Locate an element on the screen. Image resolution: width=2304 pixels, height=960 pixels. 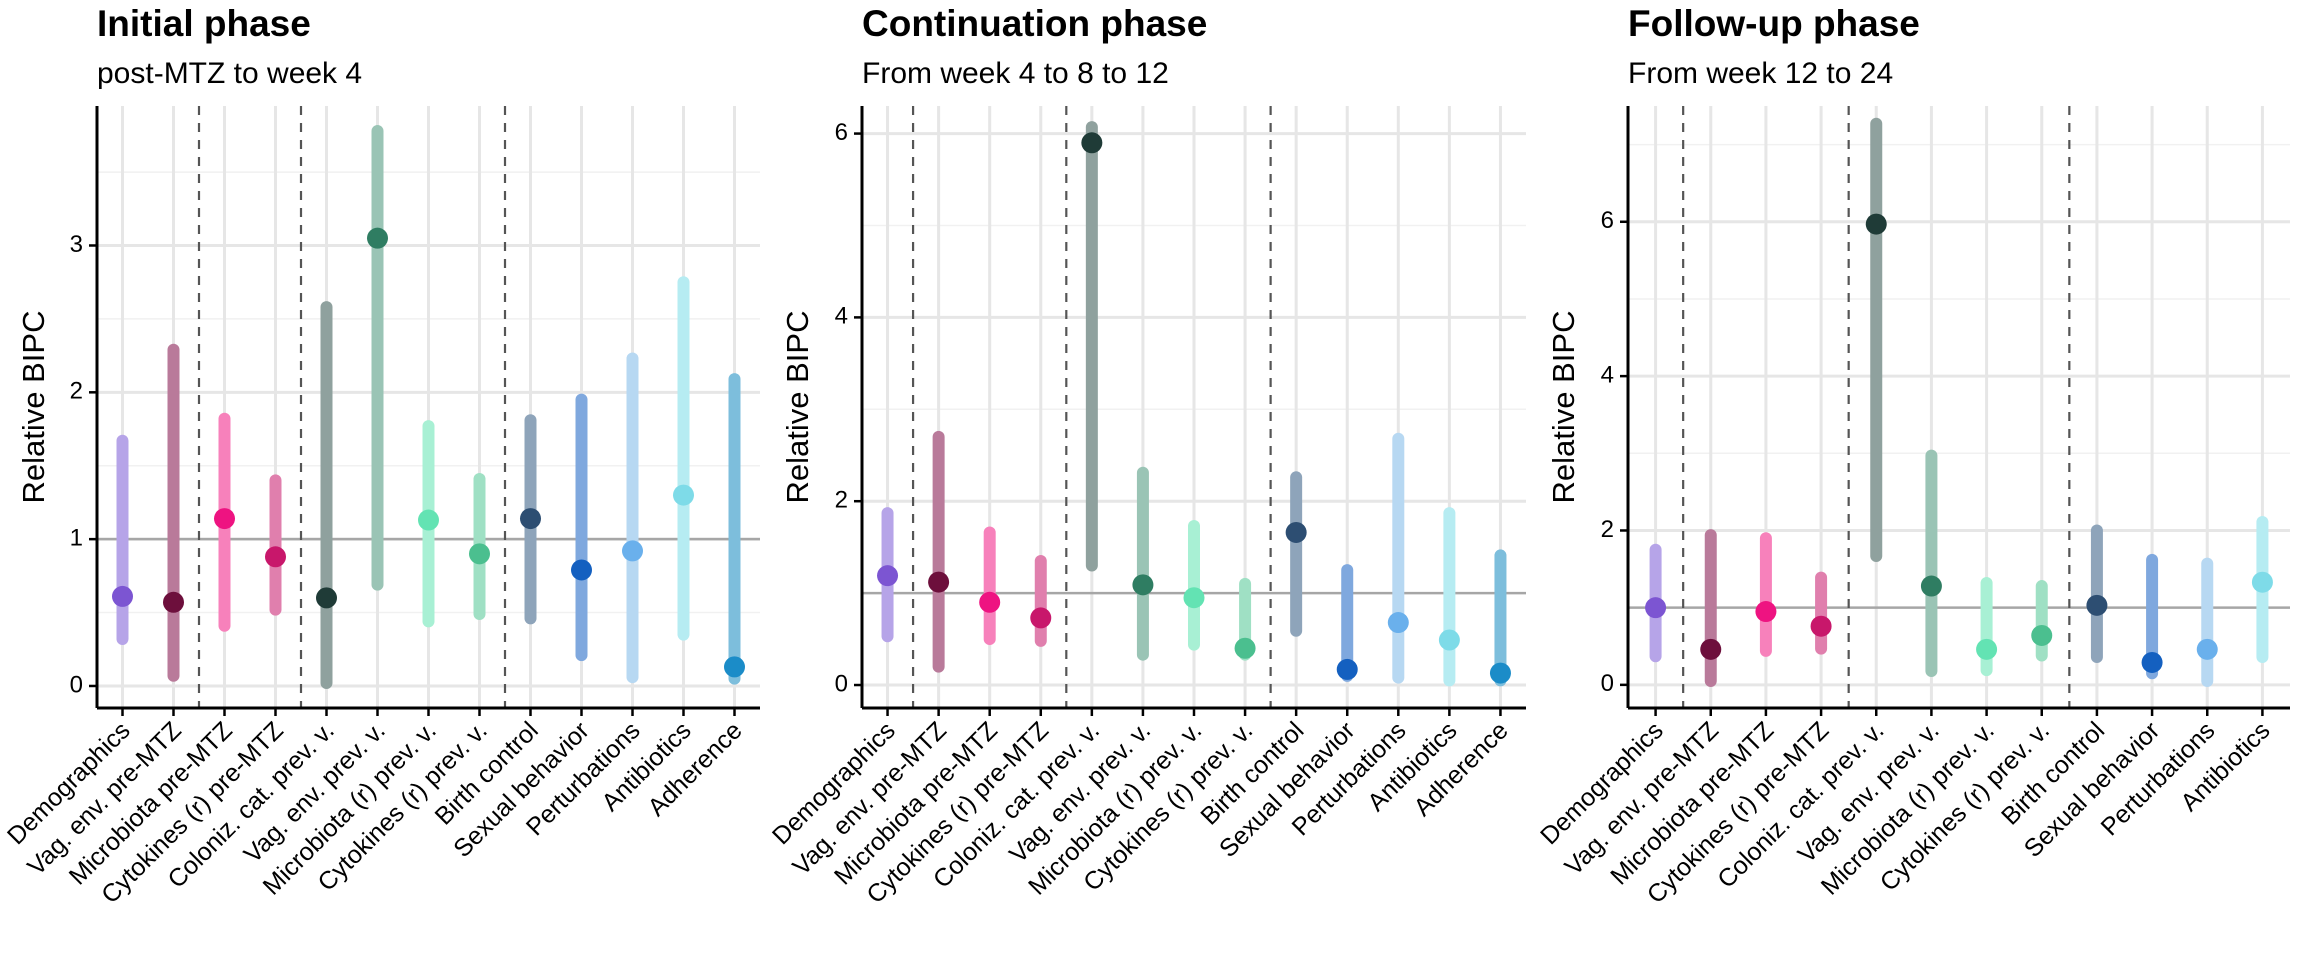
panel-title: Follow-up phase is located at coordinates (1774, 23).